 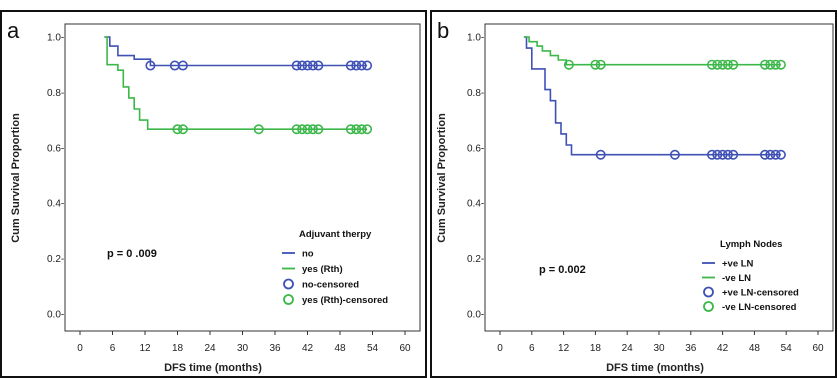 I want to click on x-tick-label: 30, so click(x=243, y=348).